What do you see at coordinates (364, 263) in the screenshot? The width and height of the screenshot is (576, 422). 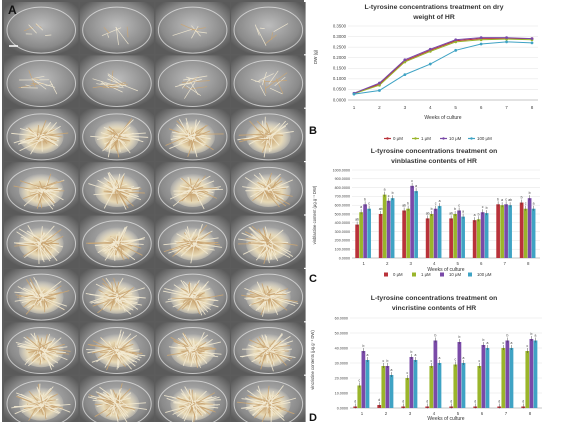 I see `x-tick-label: 1` at bounding box center [364, 263].